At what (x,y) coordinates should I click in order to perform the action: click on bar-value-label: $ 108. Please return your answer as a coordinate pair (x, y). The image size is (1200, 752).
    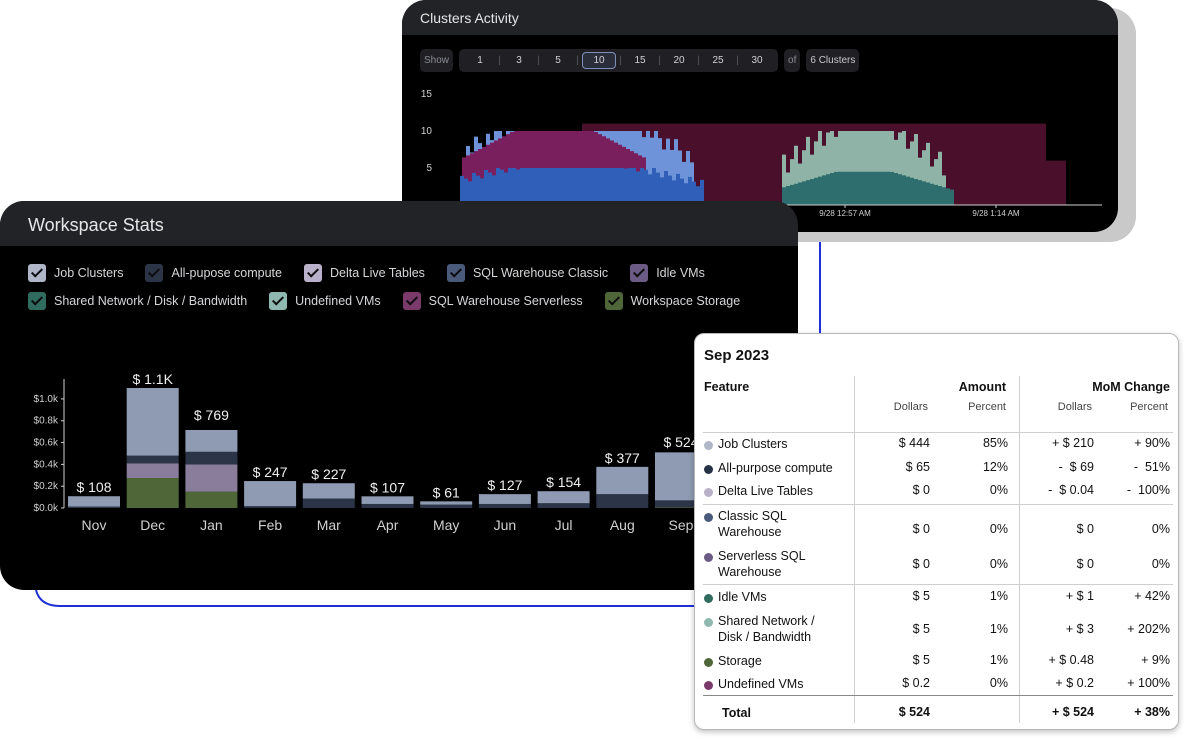
    Looking at the image, I should click on (93, 487).